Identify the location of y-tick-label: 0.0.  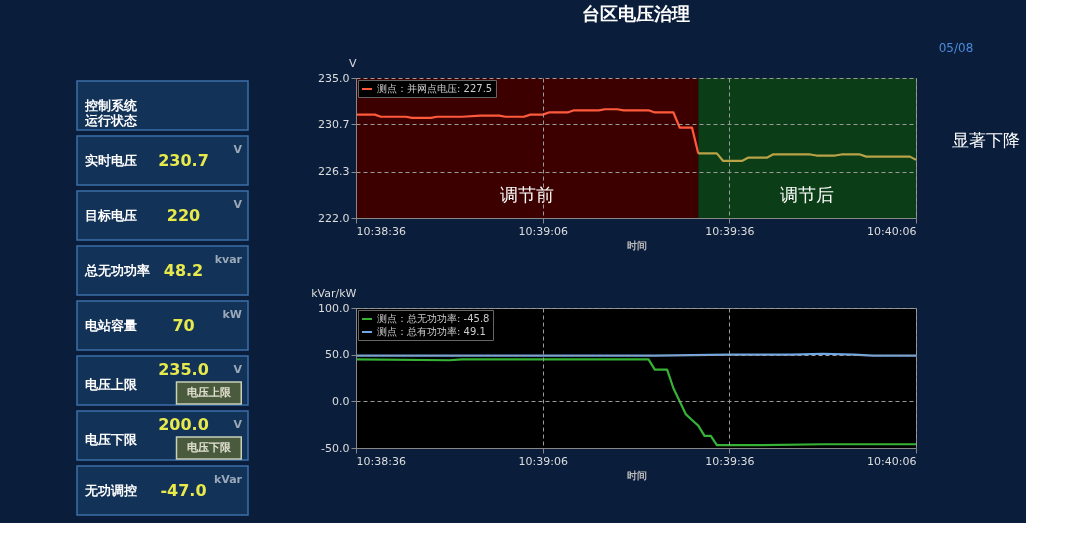
(341, 401).